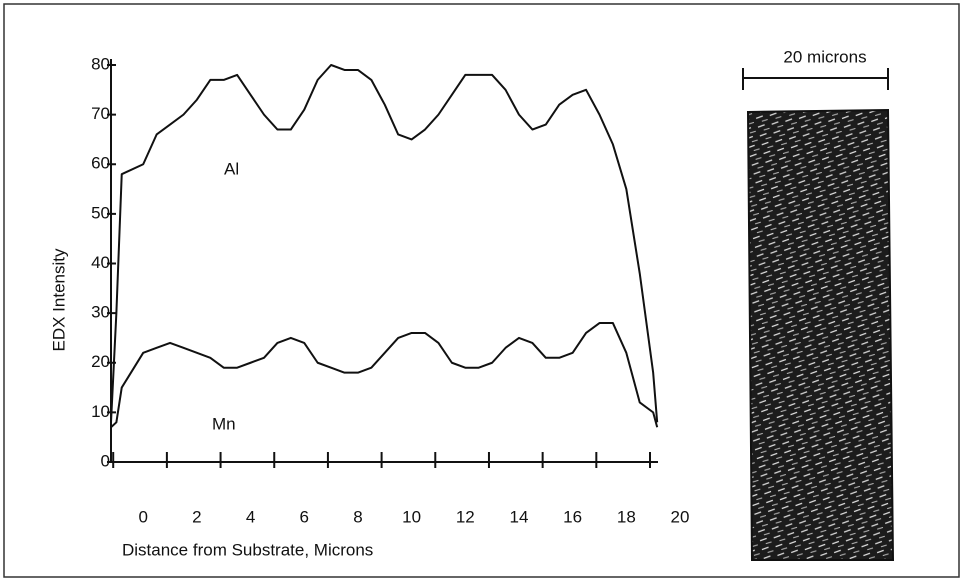 The image size is (963, 581). What do you see at coordinates (824, 56) in the screenshot?
I see `scale-label: 20 microns` at bounding box center [824, 56].